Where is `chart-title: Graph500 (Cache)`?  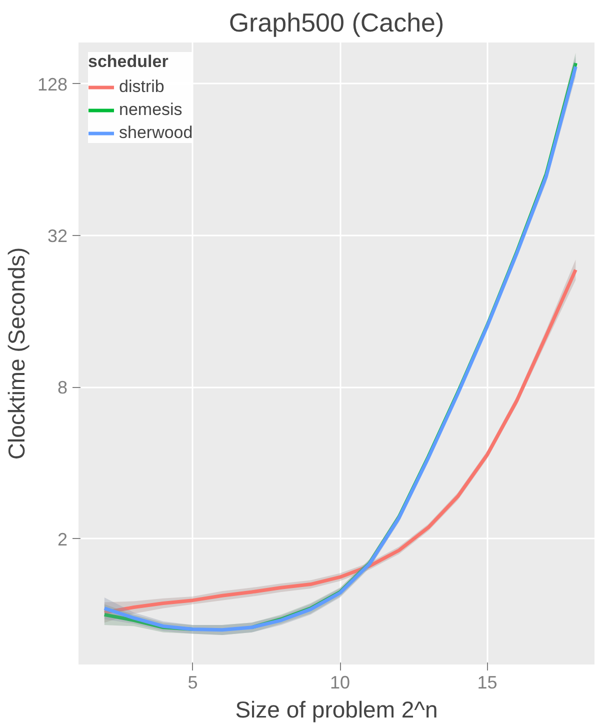
chart-title: Graph500 (Cache) is located at coordinates (336, 23).